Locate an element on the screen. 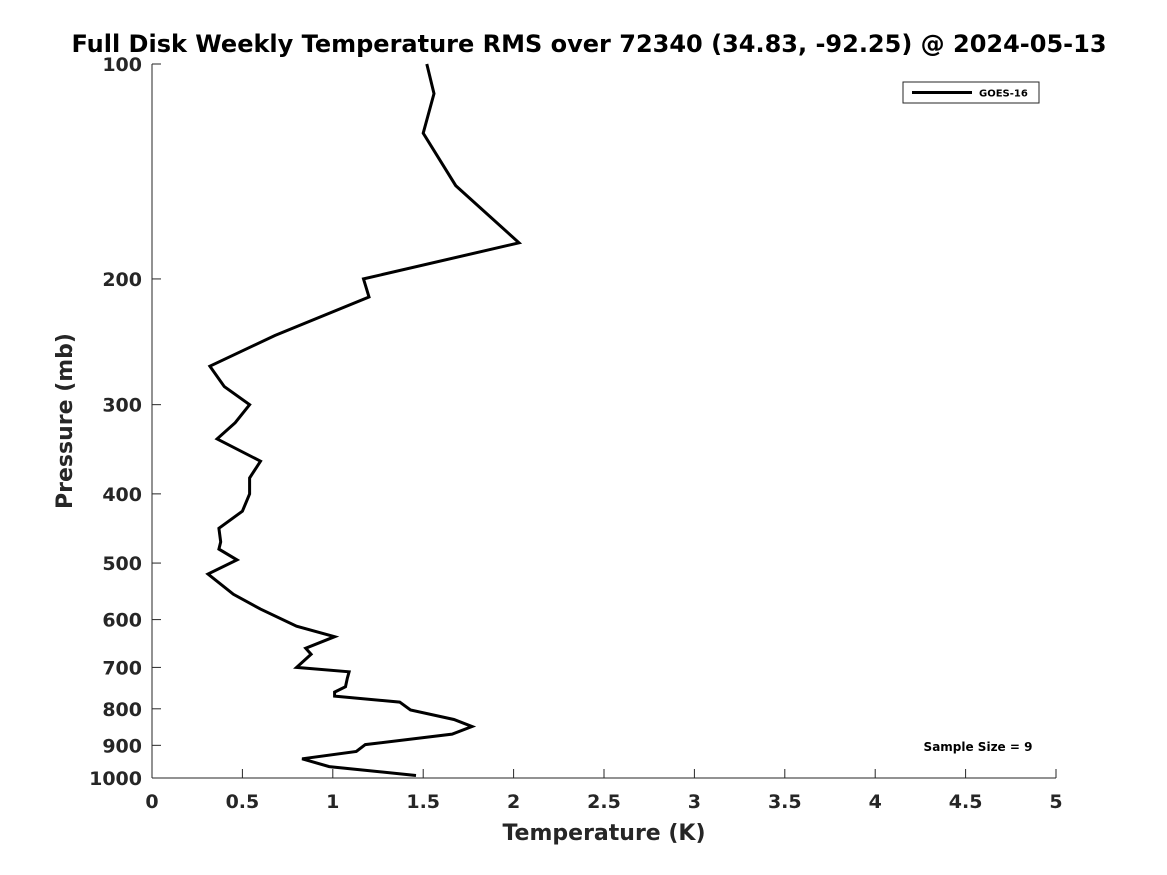 The image size is (1167, 875). y-axis: 100 200 300 400 500 600 700 800 900 1000 is located at coordinates (125, 422).